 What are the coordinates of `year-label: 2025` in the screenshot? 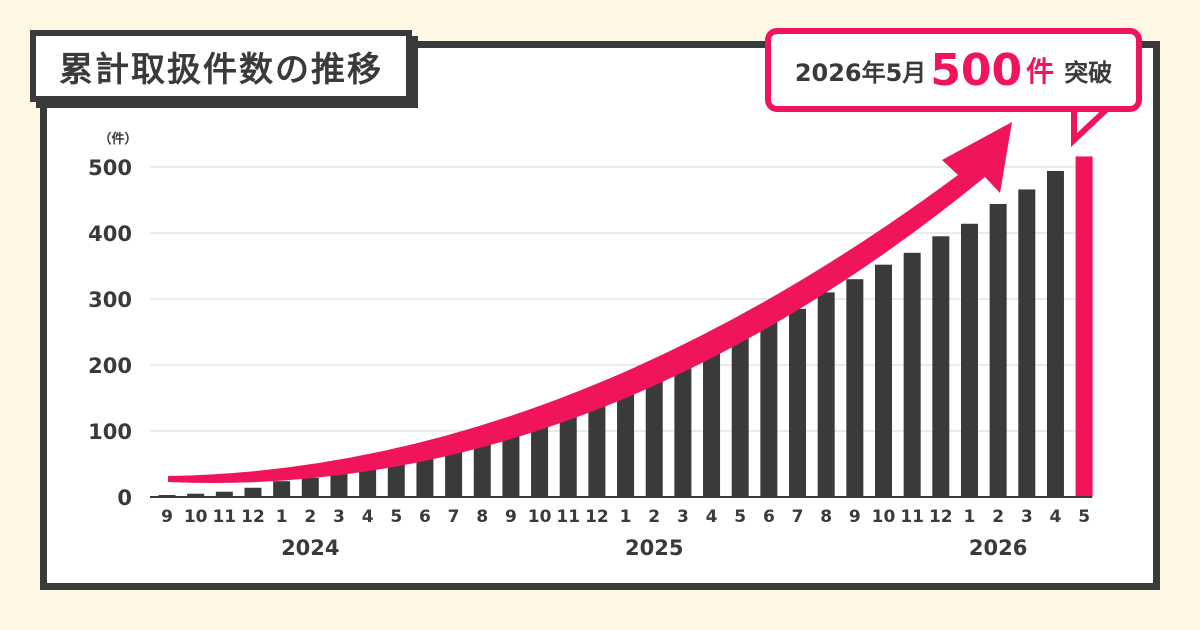 It's located at (654, 548).